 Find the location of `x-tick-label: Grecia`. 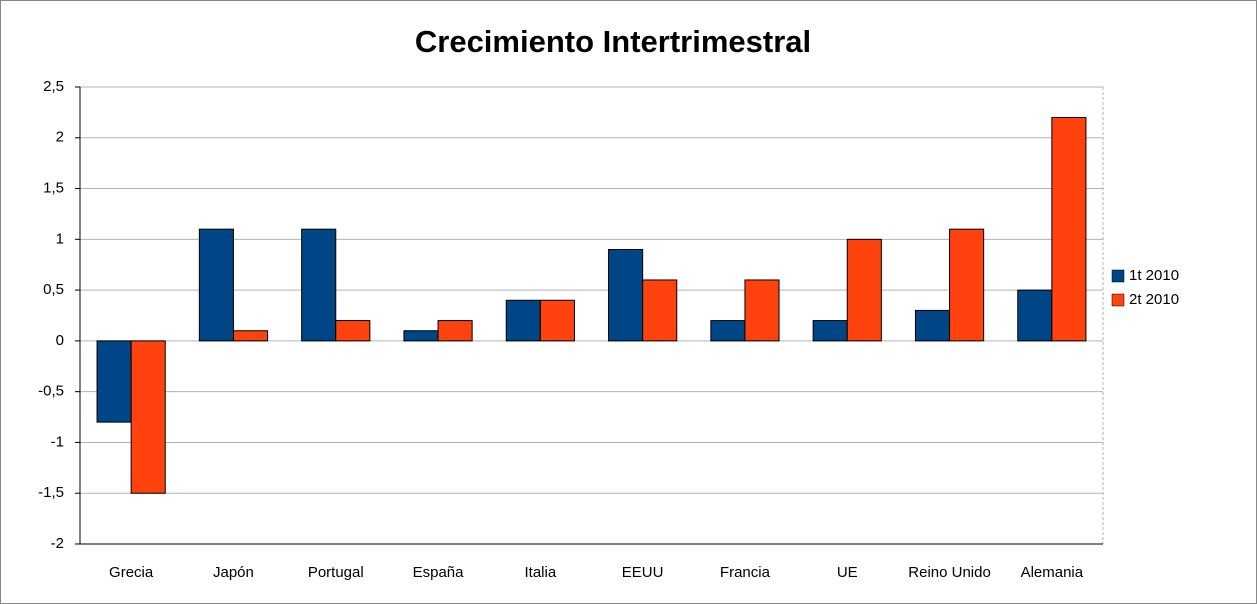

x-tick-label: Grecia is located at coordinates (131, 572).